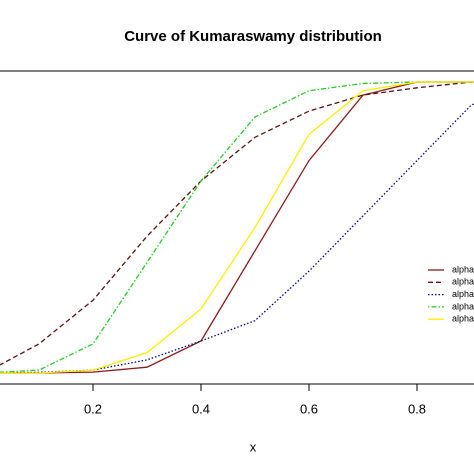 This screenshot has width=474, height=474. What do you see at coordinates (201, 408) in the screenshot?
I see `x-tick-label: 0.4` at bounding box center [201, 408].